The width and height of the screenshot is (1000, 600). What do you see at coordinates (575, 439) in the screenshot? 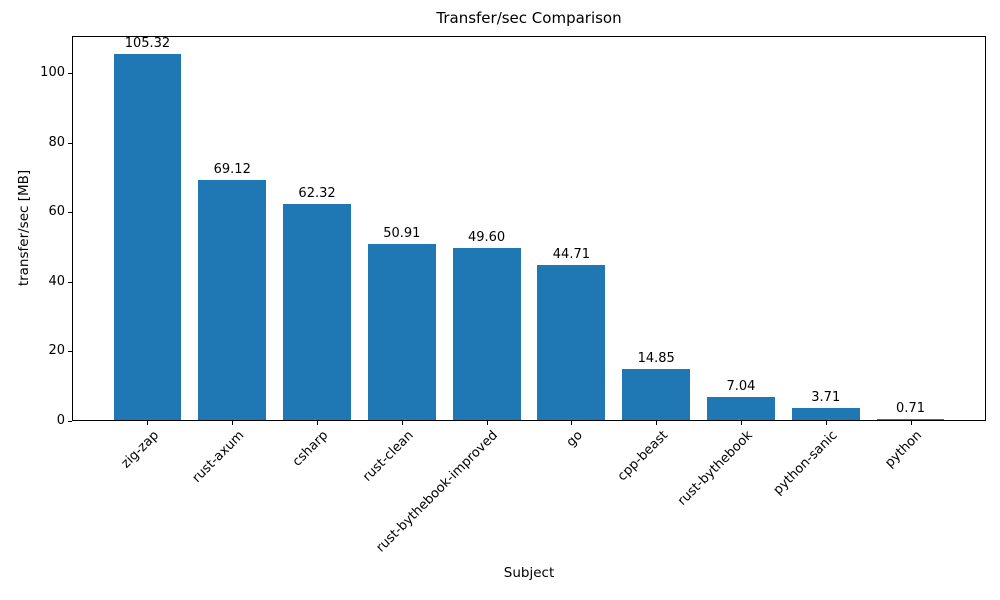
I see `x-tick-label: go` at bounding box center [575, 439].